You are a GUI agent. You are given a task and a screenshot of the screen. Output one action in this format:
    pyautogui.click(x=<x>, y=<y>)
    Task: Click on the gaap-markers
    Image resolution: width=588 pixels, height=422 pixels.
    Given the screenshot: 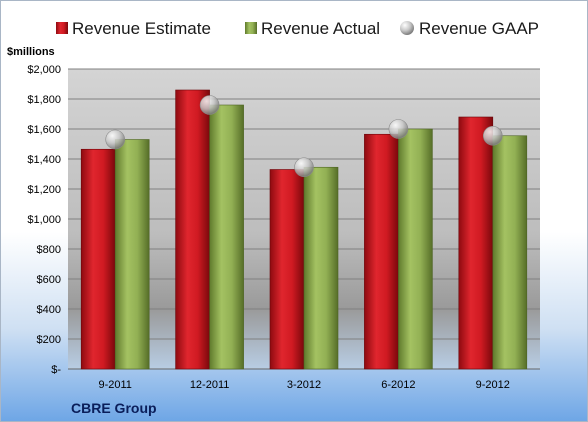 What is the action you would take?
    pyautogui.click(x=304, y=136)
    